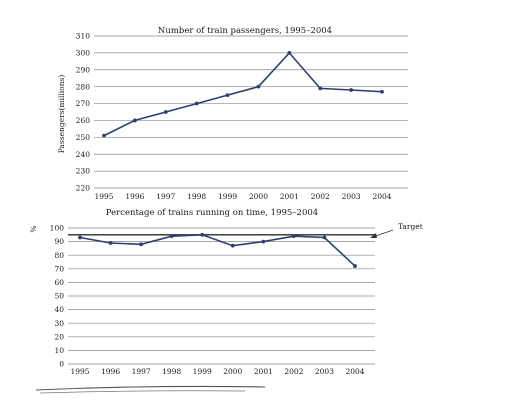 The image size is (512, 418). I want to click on y-tick-label: 240, so click(83, 154).